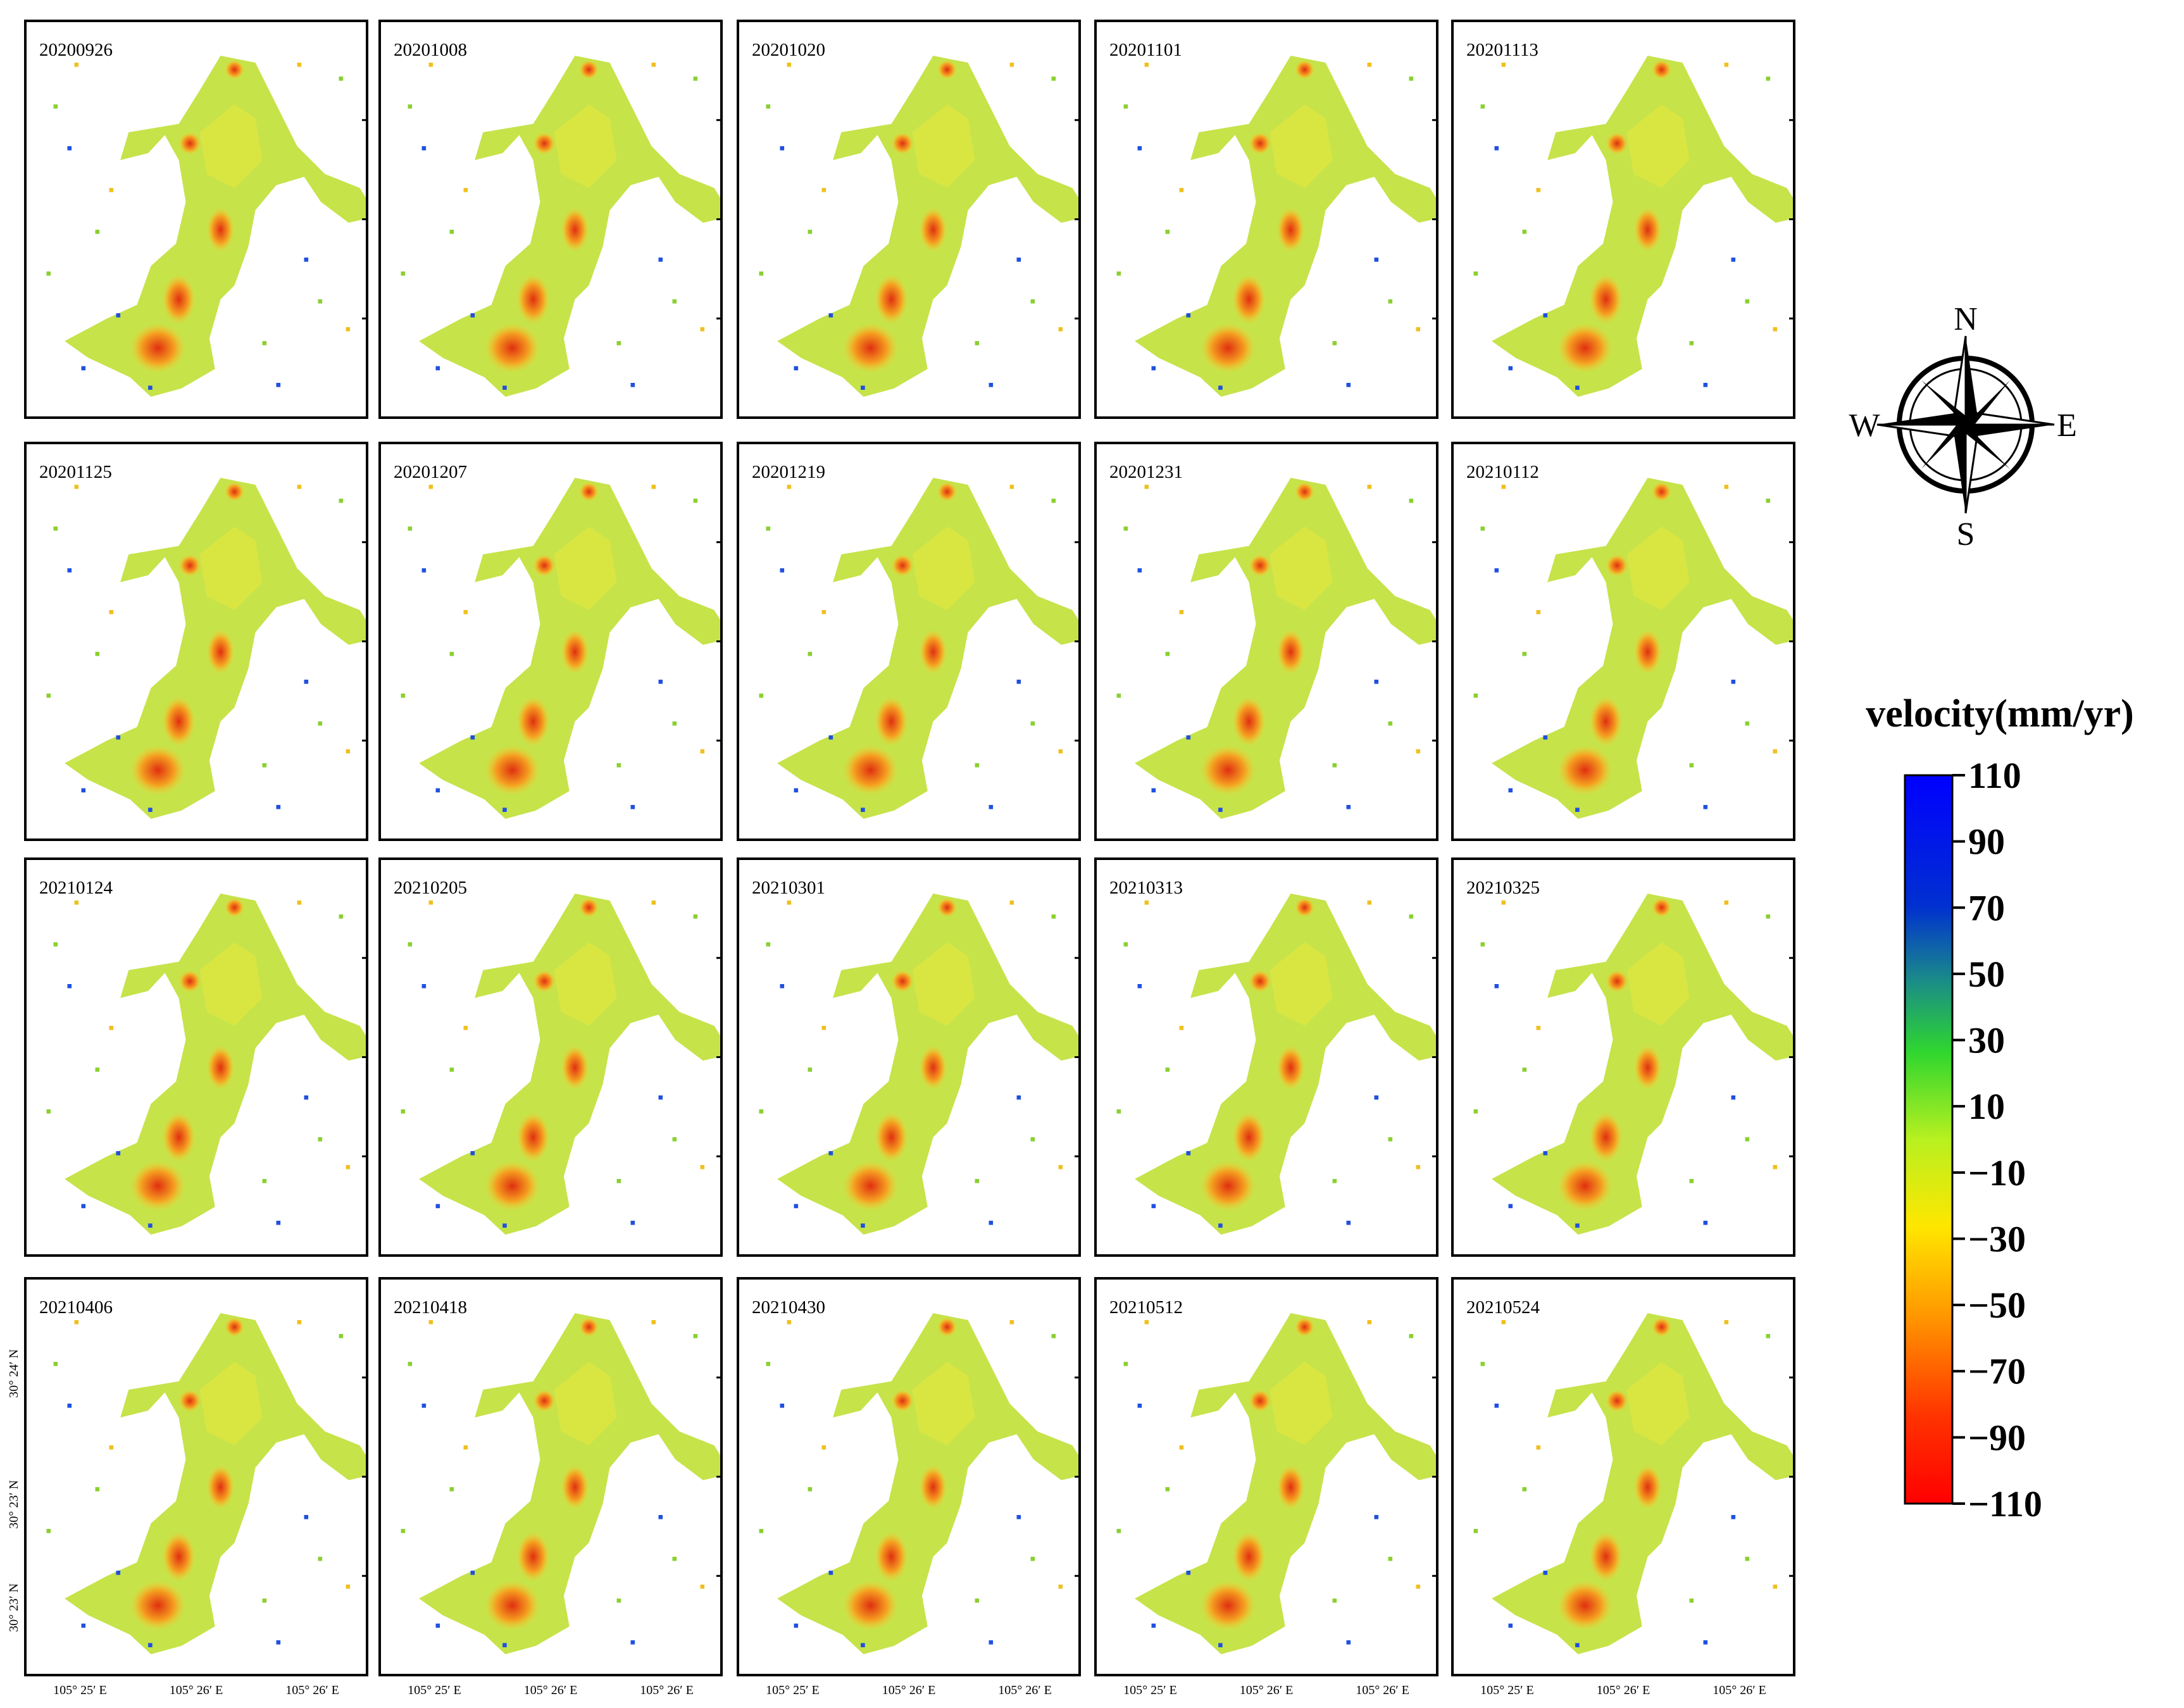 This screenshot has height=1708, width=2184. Describe the element at coordinates (1997, 1437) in the screenshot. I see `colorbar-tick-label: −90` at that location.